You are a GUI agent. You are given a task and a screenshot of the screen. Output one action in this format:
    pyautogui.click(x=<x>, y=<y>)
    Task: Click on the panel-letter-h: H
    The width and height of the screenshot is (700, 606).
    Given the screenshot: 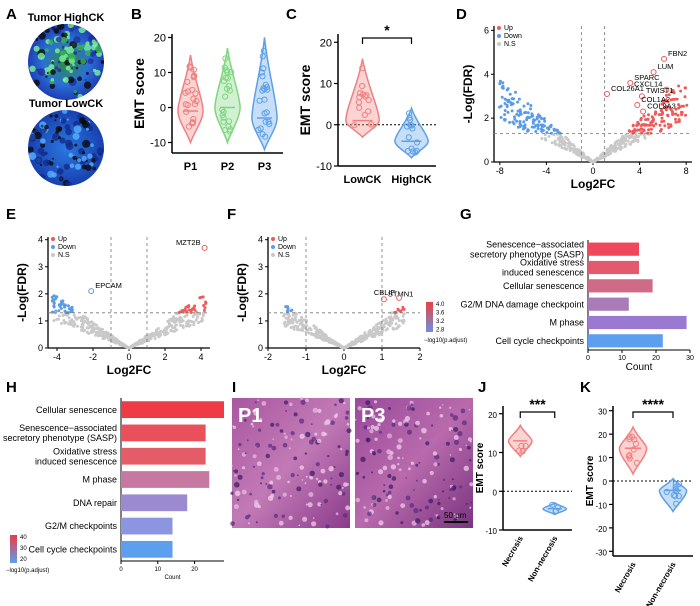 What is the action you would take?
    pyautogui.click(x=11, y=387)
    